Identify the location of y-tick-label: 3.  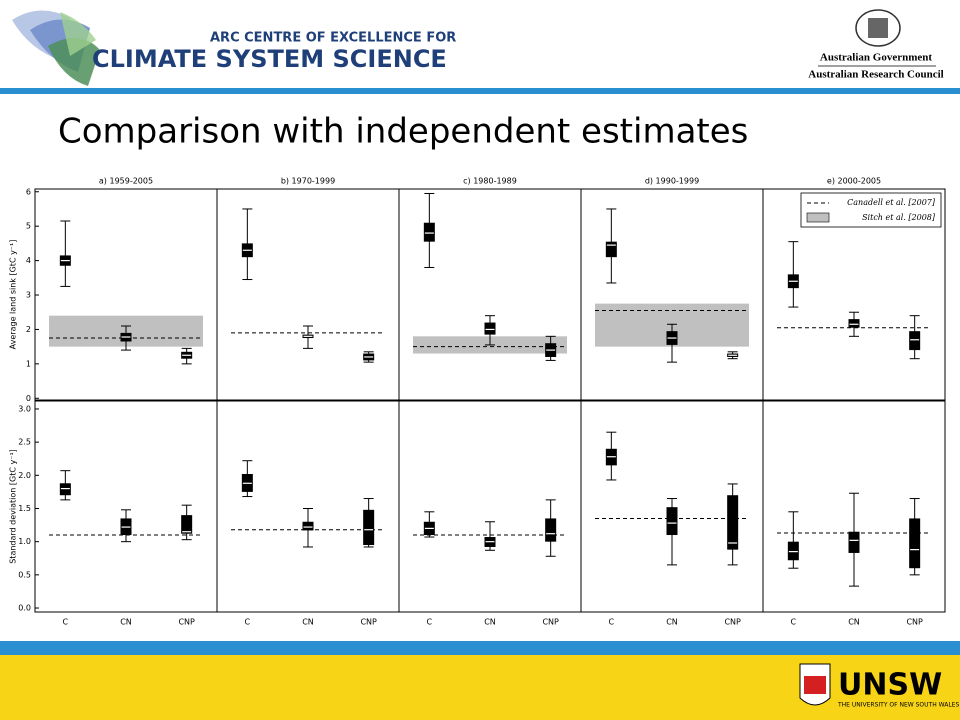
(28, 295).